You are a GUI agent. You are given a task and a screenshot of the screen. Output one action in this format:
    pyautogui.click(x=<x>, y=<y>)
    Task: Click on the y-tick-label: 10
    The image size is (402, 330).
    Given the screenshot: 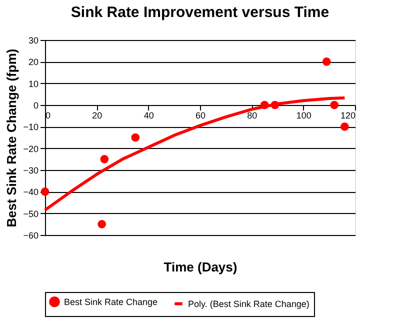 What is the action you would take?
    pyautogui.click(x=33, y=83)
    